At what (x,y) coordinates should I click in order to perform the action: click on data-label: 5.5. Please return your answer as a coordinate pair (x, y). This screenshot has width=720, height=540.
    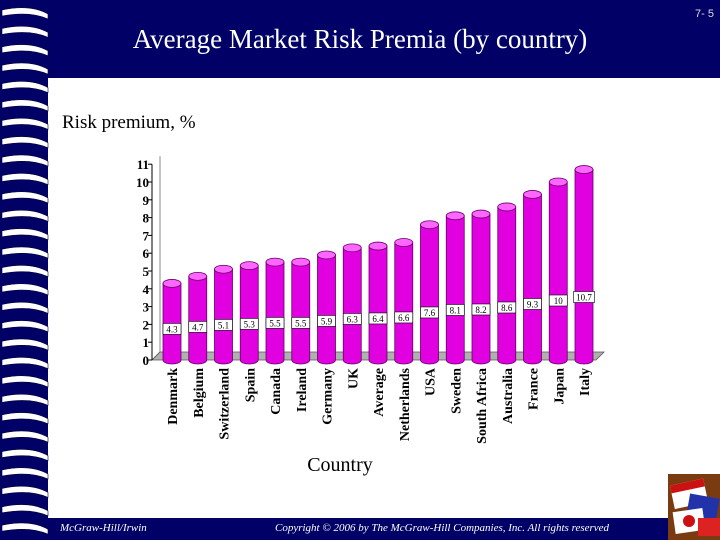
    Looking at the image, I should click on (275, 323).